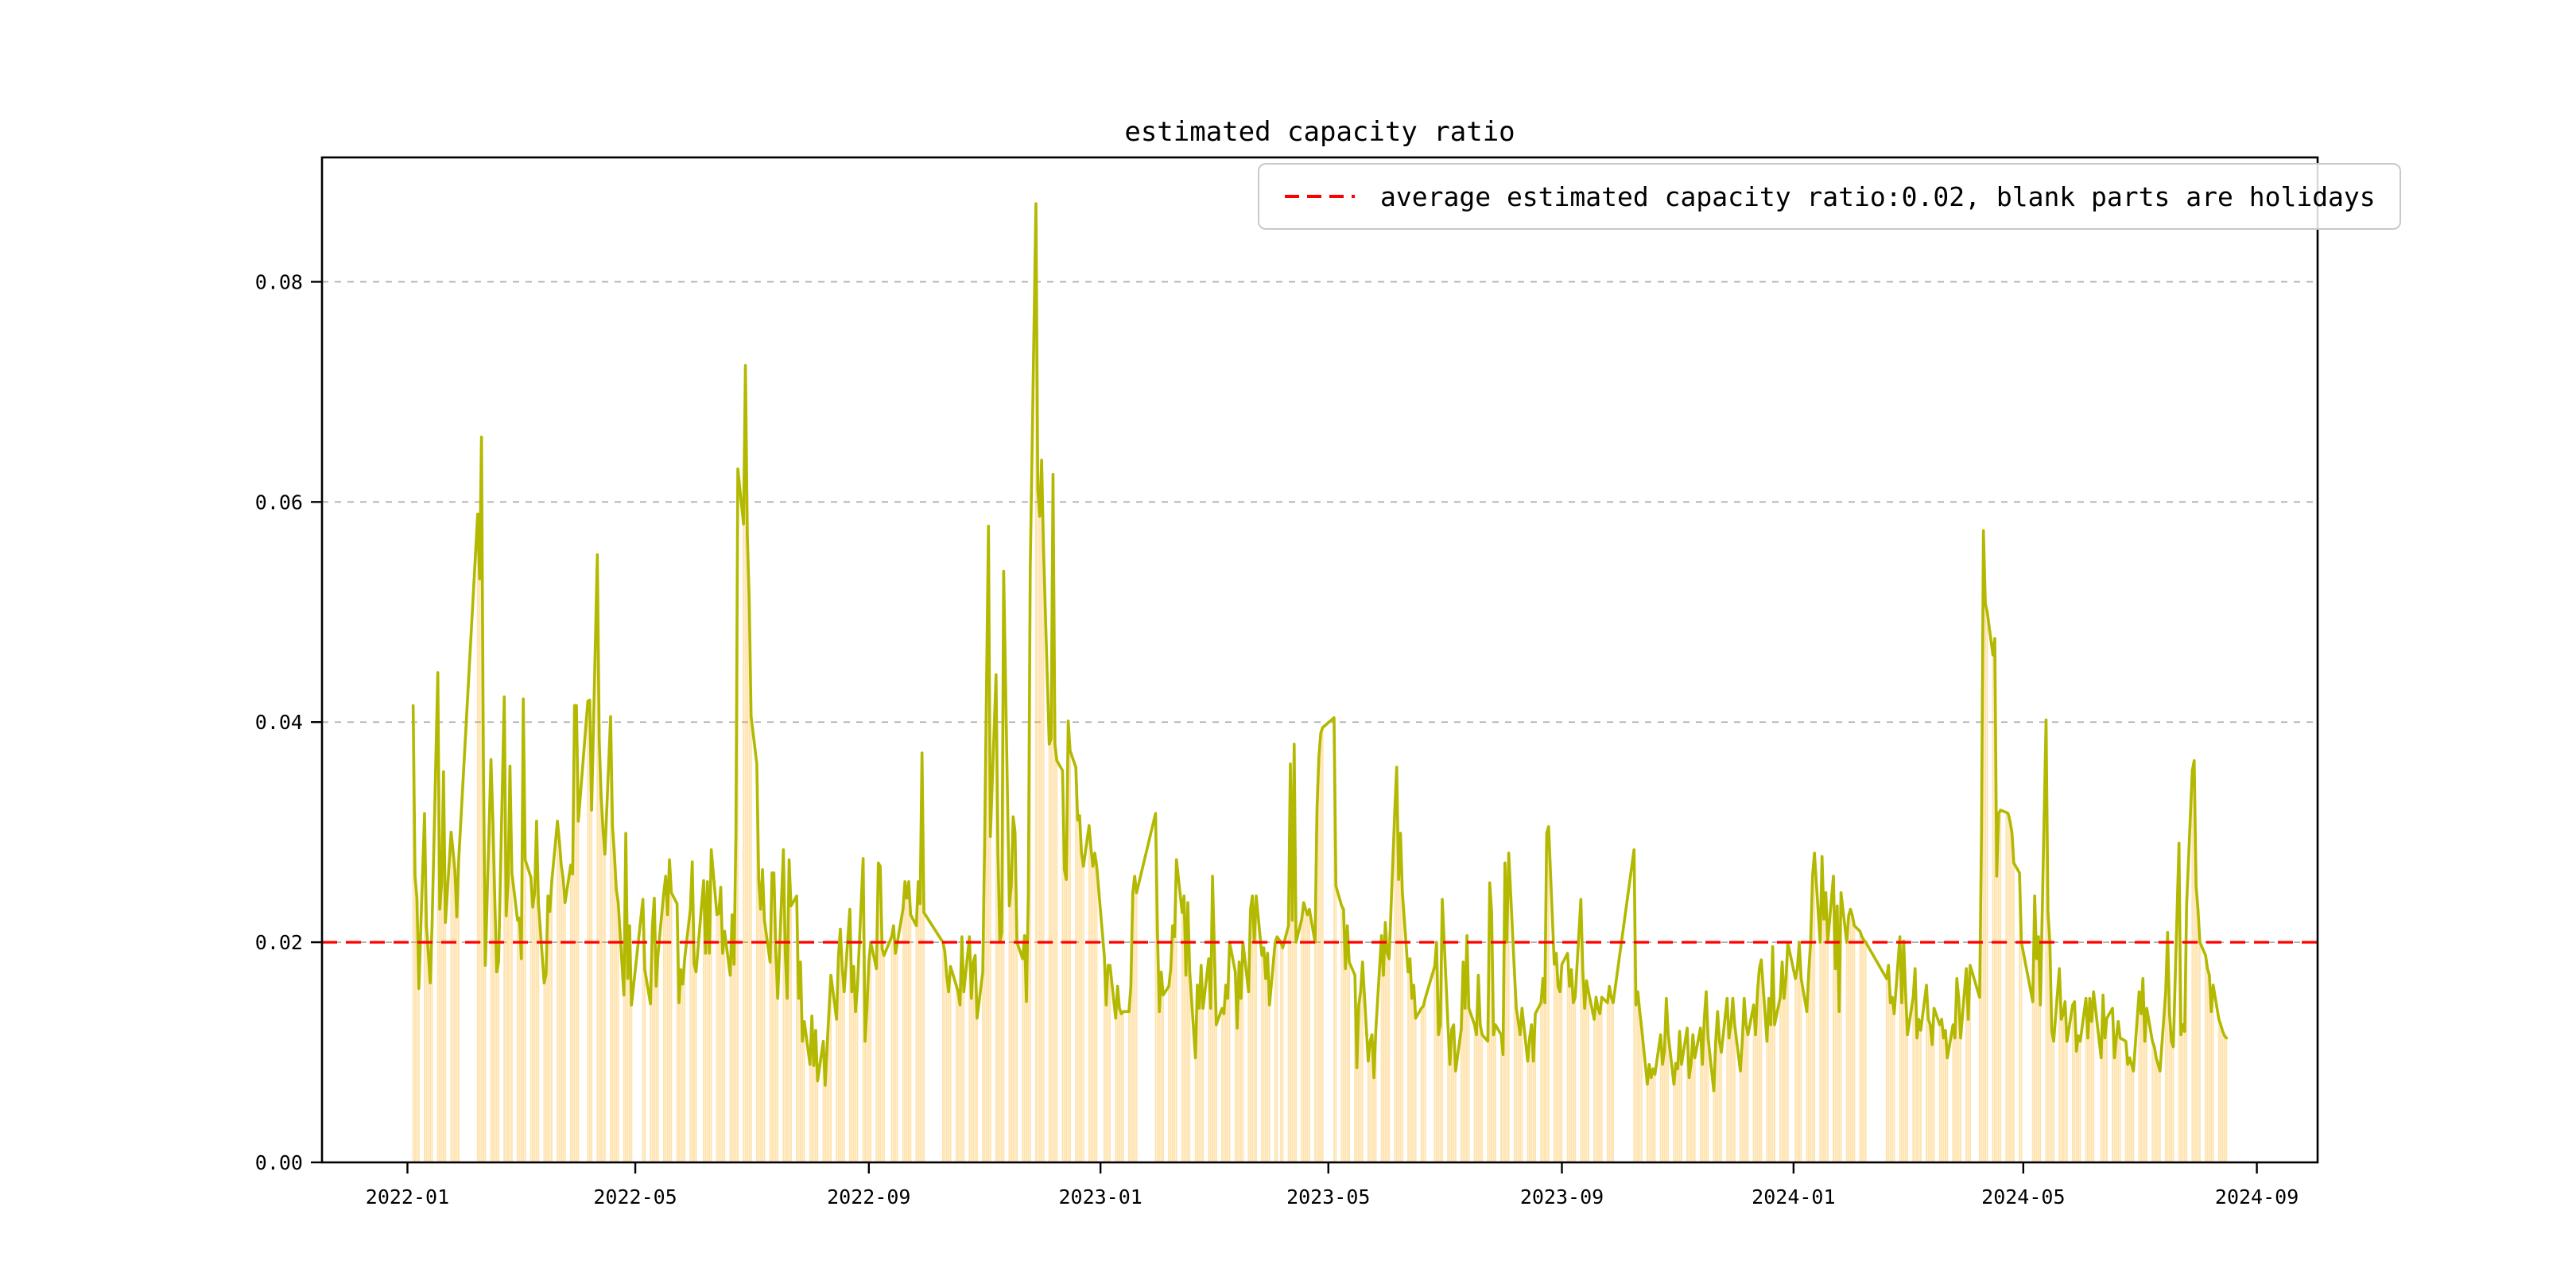 The height and width of the screenshot is (1288, 2576). Describe the element at coordinates (635, 1197) in the screenshot. I see `x-tick-label: 2022-05` at that location.